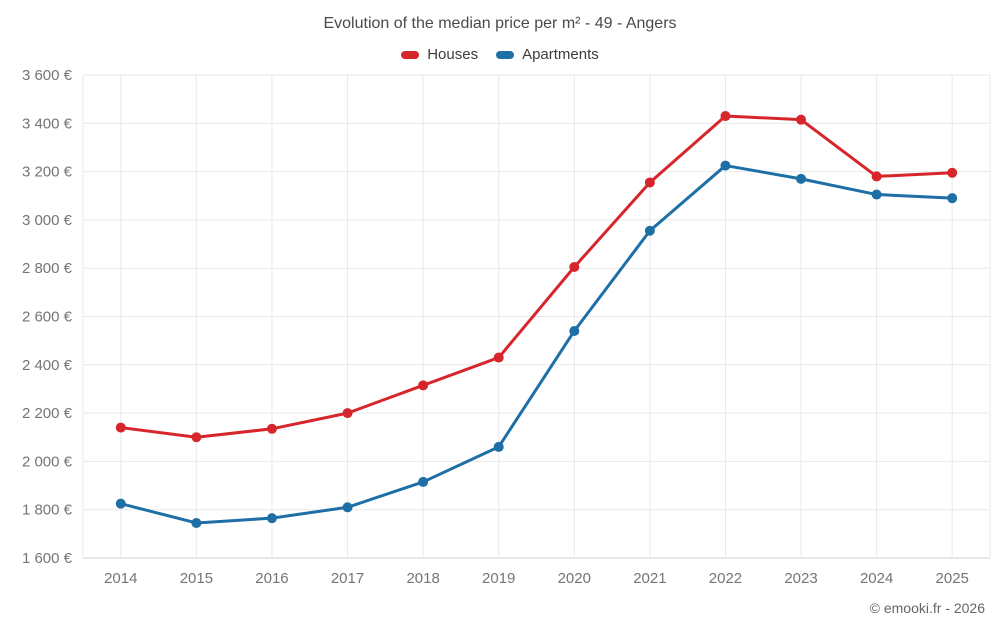 Image resolution: width=1000 pixels, height=625 pixels. What do you see at coordinates (410, 54) in the screenshot?
I see `houses-swatch-icon` at bounding box center [410, 54].